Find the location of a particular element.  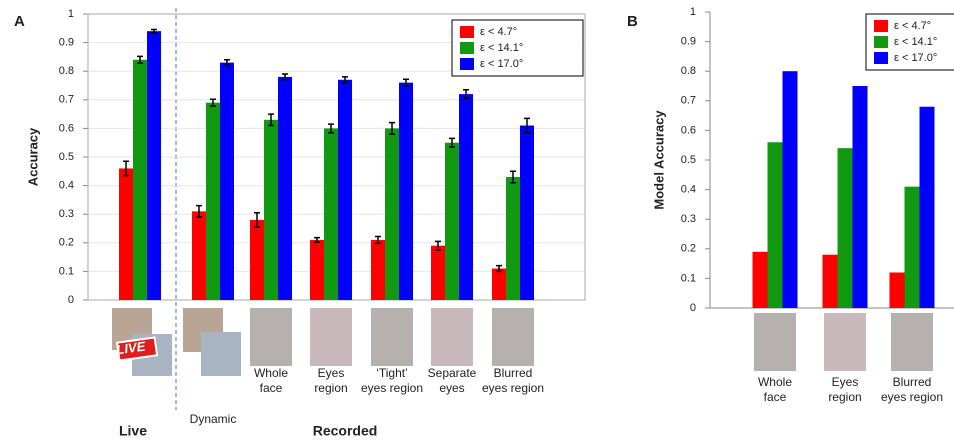

annotation: Recorded is located at coordinates (345, 431).